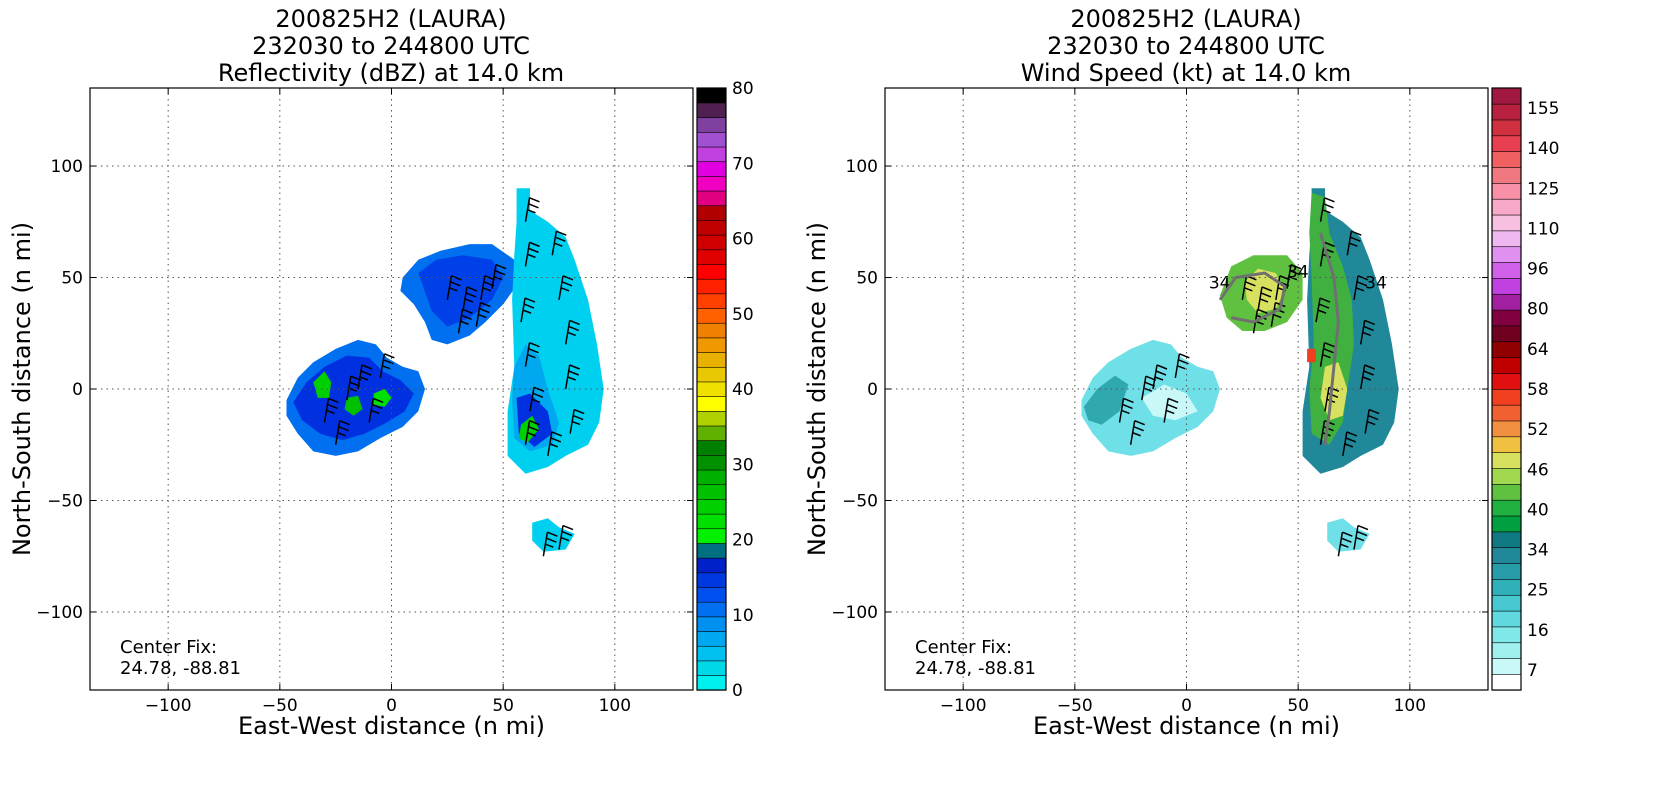 This screenshot has width=1654, height=791. Describe the element at coordinates (382, 398) in the screenshot. I see `echo-region-west-cell-green-c` at that location.